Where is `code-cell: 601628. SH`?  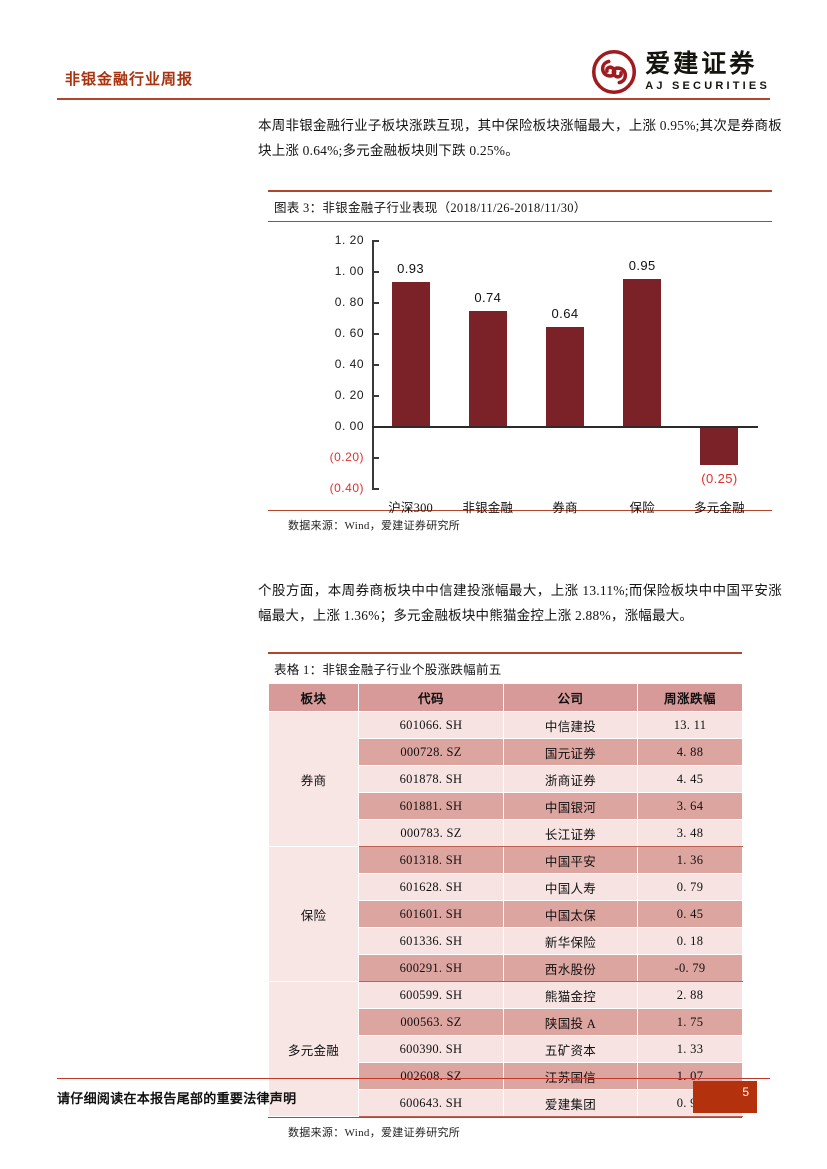 code-cell: 601628. SH is located at coordinates (431, 887).